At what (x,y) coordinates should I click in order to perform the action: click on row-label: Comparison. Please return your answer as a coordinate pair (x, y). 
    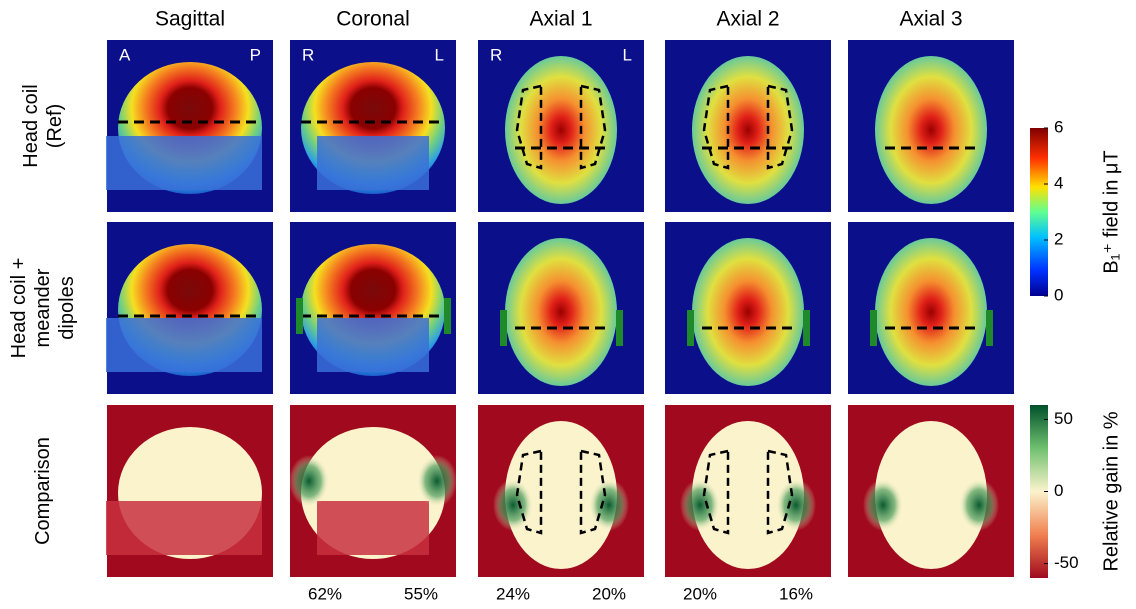
    Looking at the image, I should click on (43, 491).